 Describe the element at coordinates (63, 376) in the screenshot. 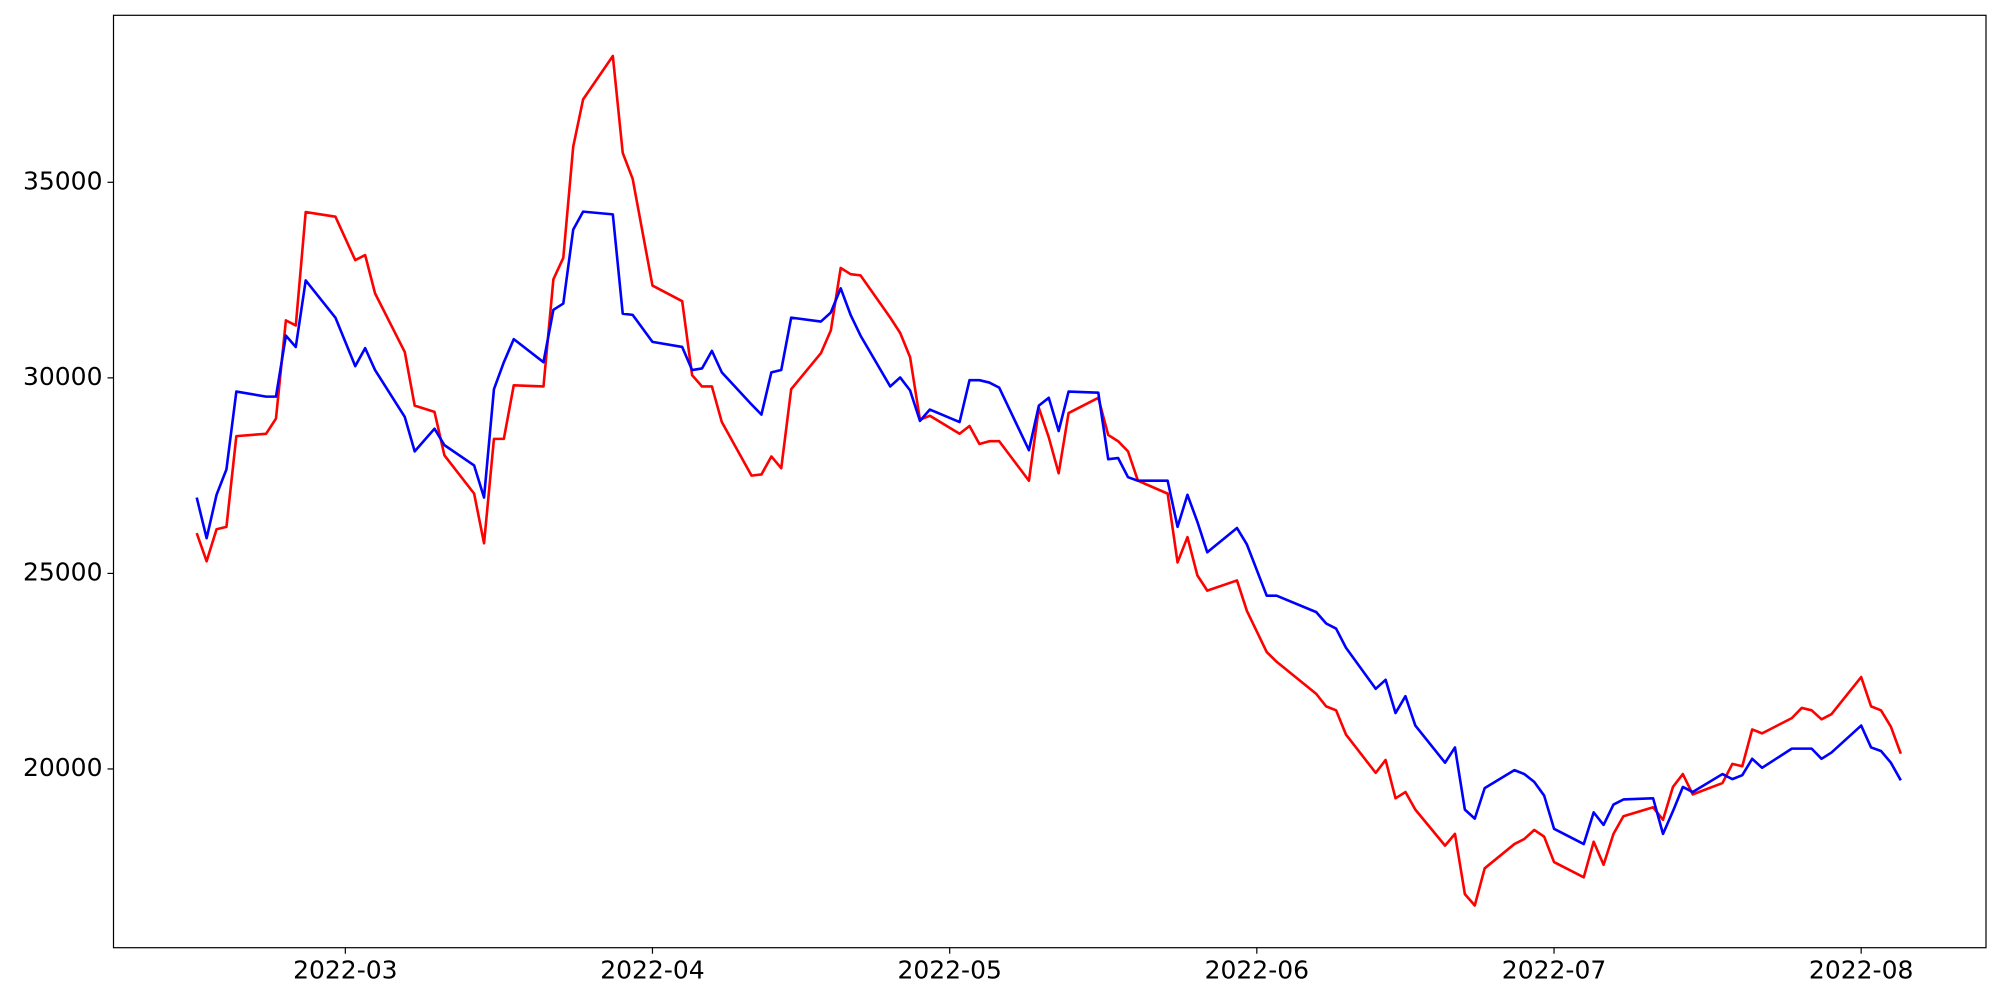

I see `y-tick-label: 30000` at that location.